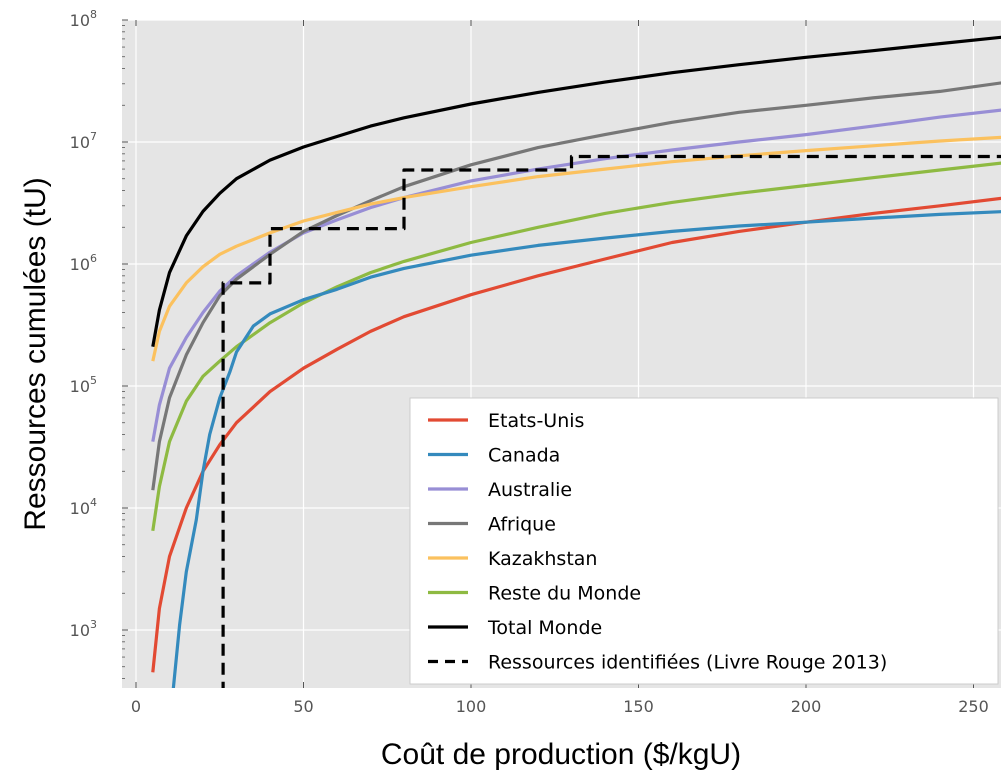  I want to click on legend-label: Reste du Monde, so click(564, 594).